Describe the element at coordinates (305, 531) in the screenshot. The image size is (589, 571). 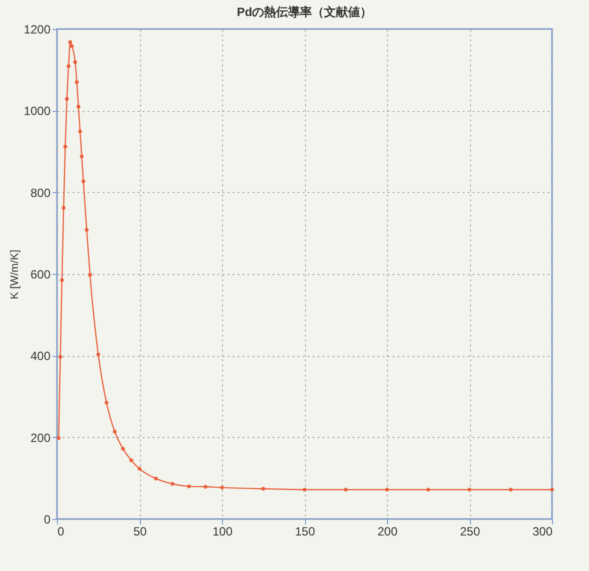
I see `x-tick-label: 150` at that location.